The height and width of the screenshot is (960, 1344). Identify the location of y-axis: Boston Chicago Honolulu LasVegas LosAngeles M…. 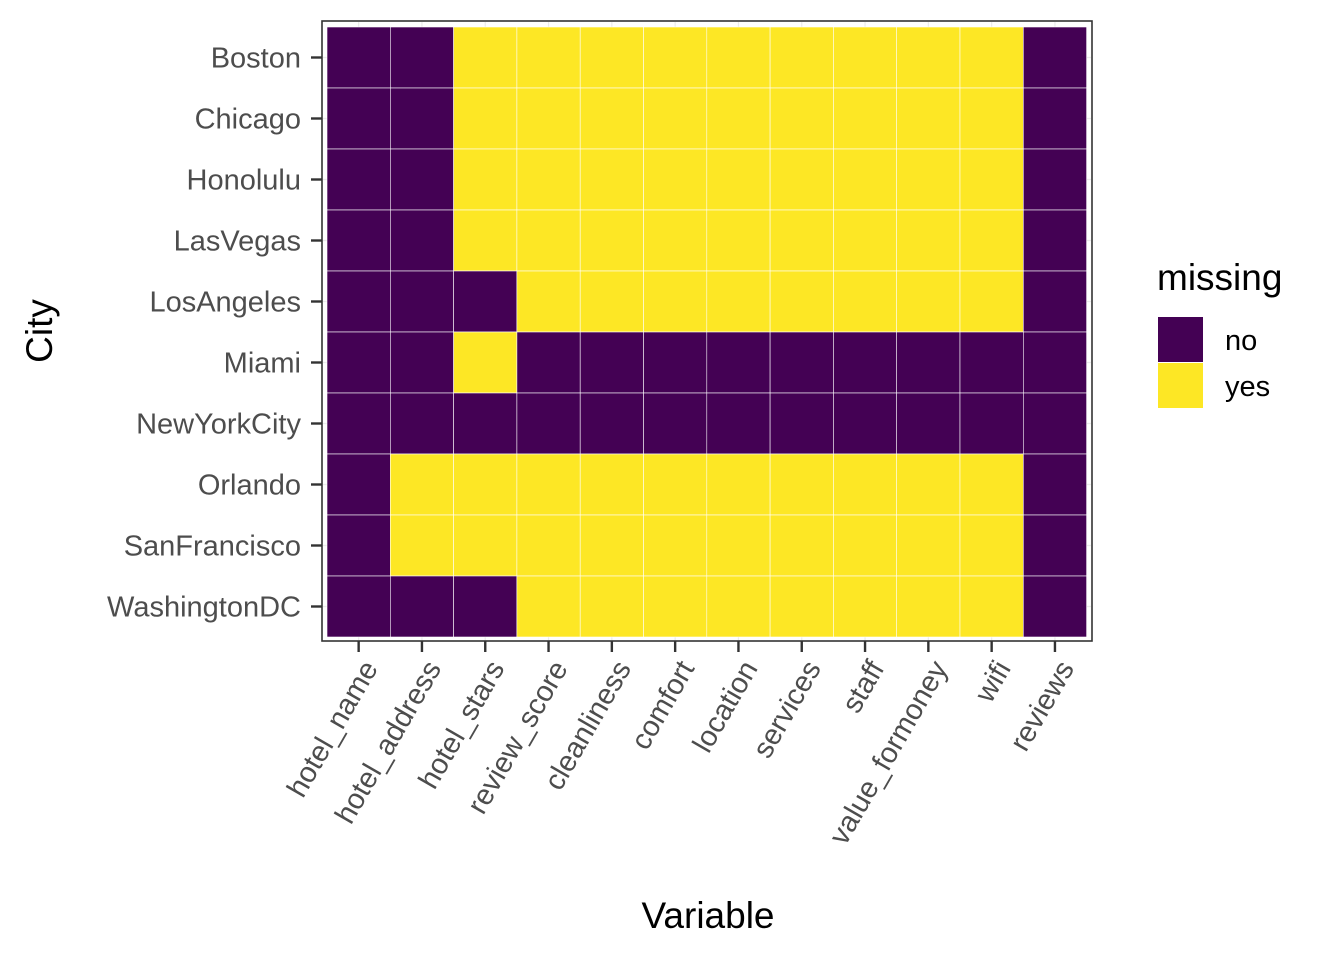
(214, 333).